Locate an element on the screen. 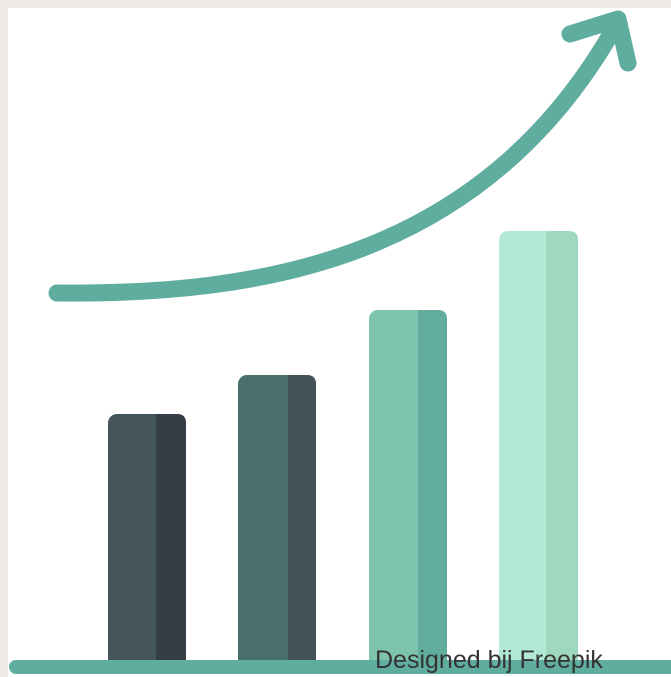  arrow-head is located at coordinates (599, 41).